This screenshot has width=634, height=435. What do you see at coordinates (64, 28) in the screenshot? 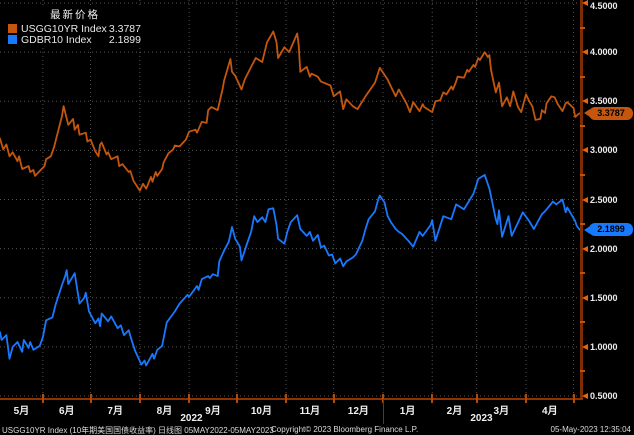
I see `legend-item-label: USGG10YR Index` at bounding box center [64, 28].